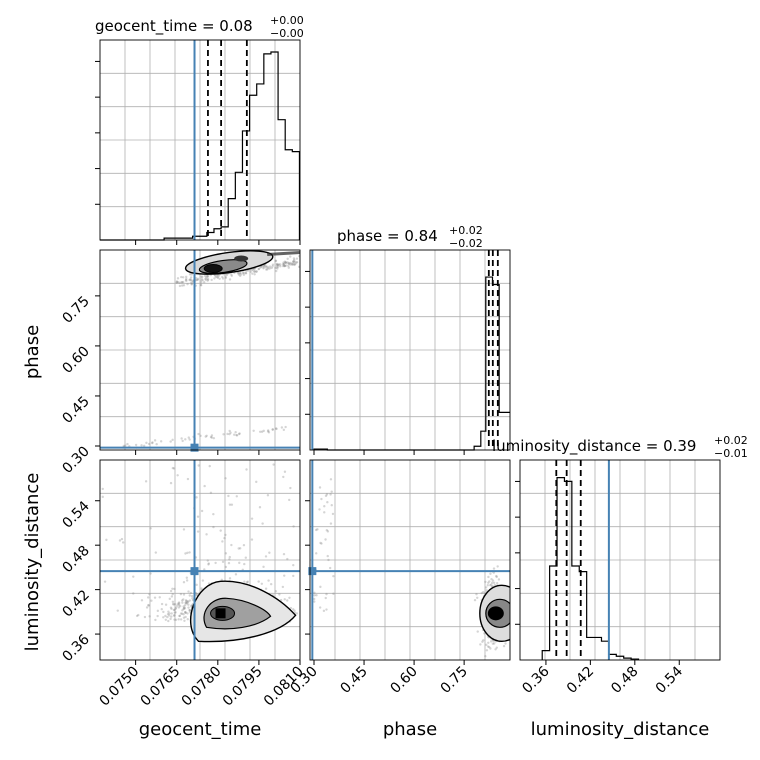  I want to click on contour-inner, so click(213, 269).